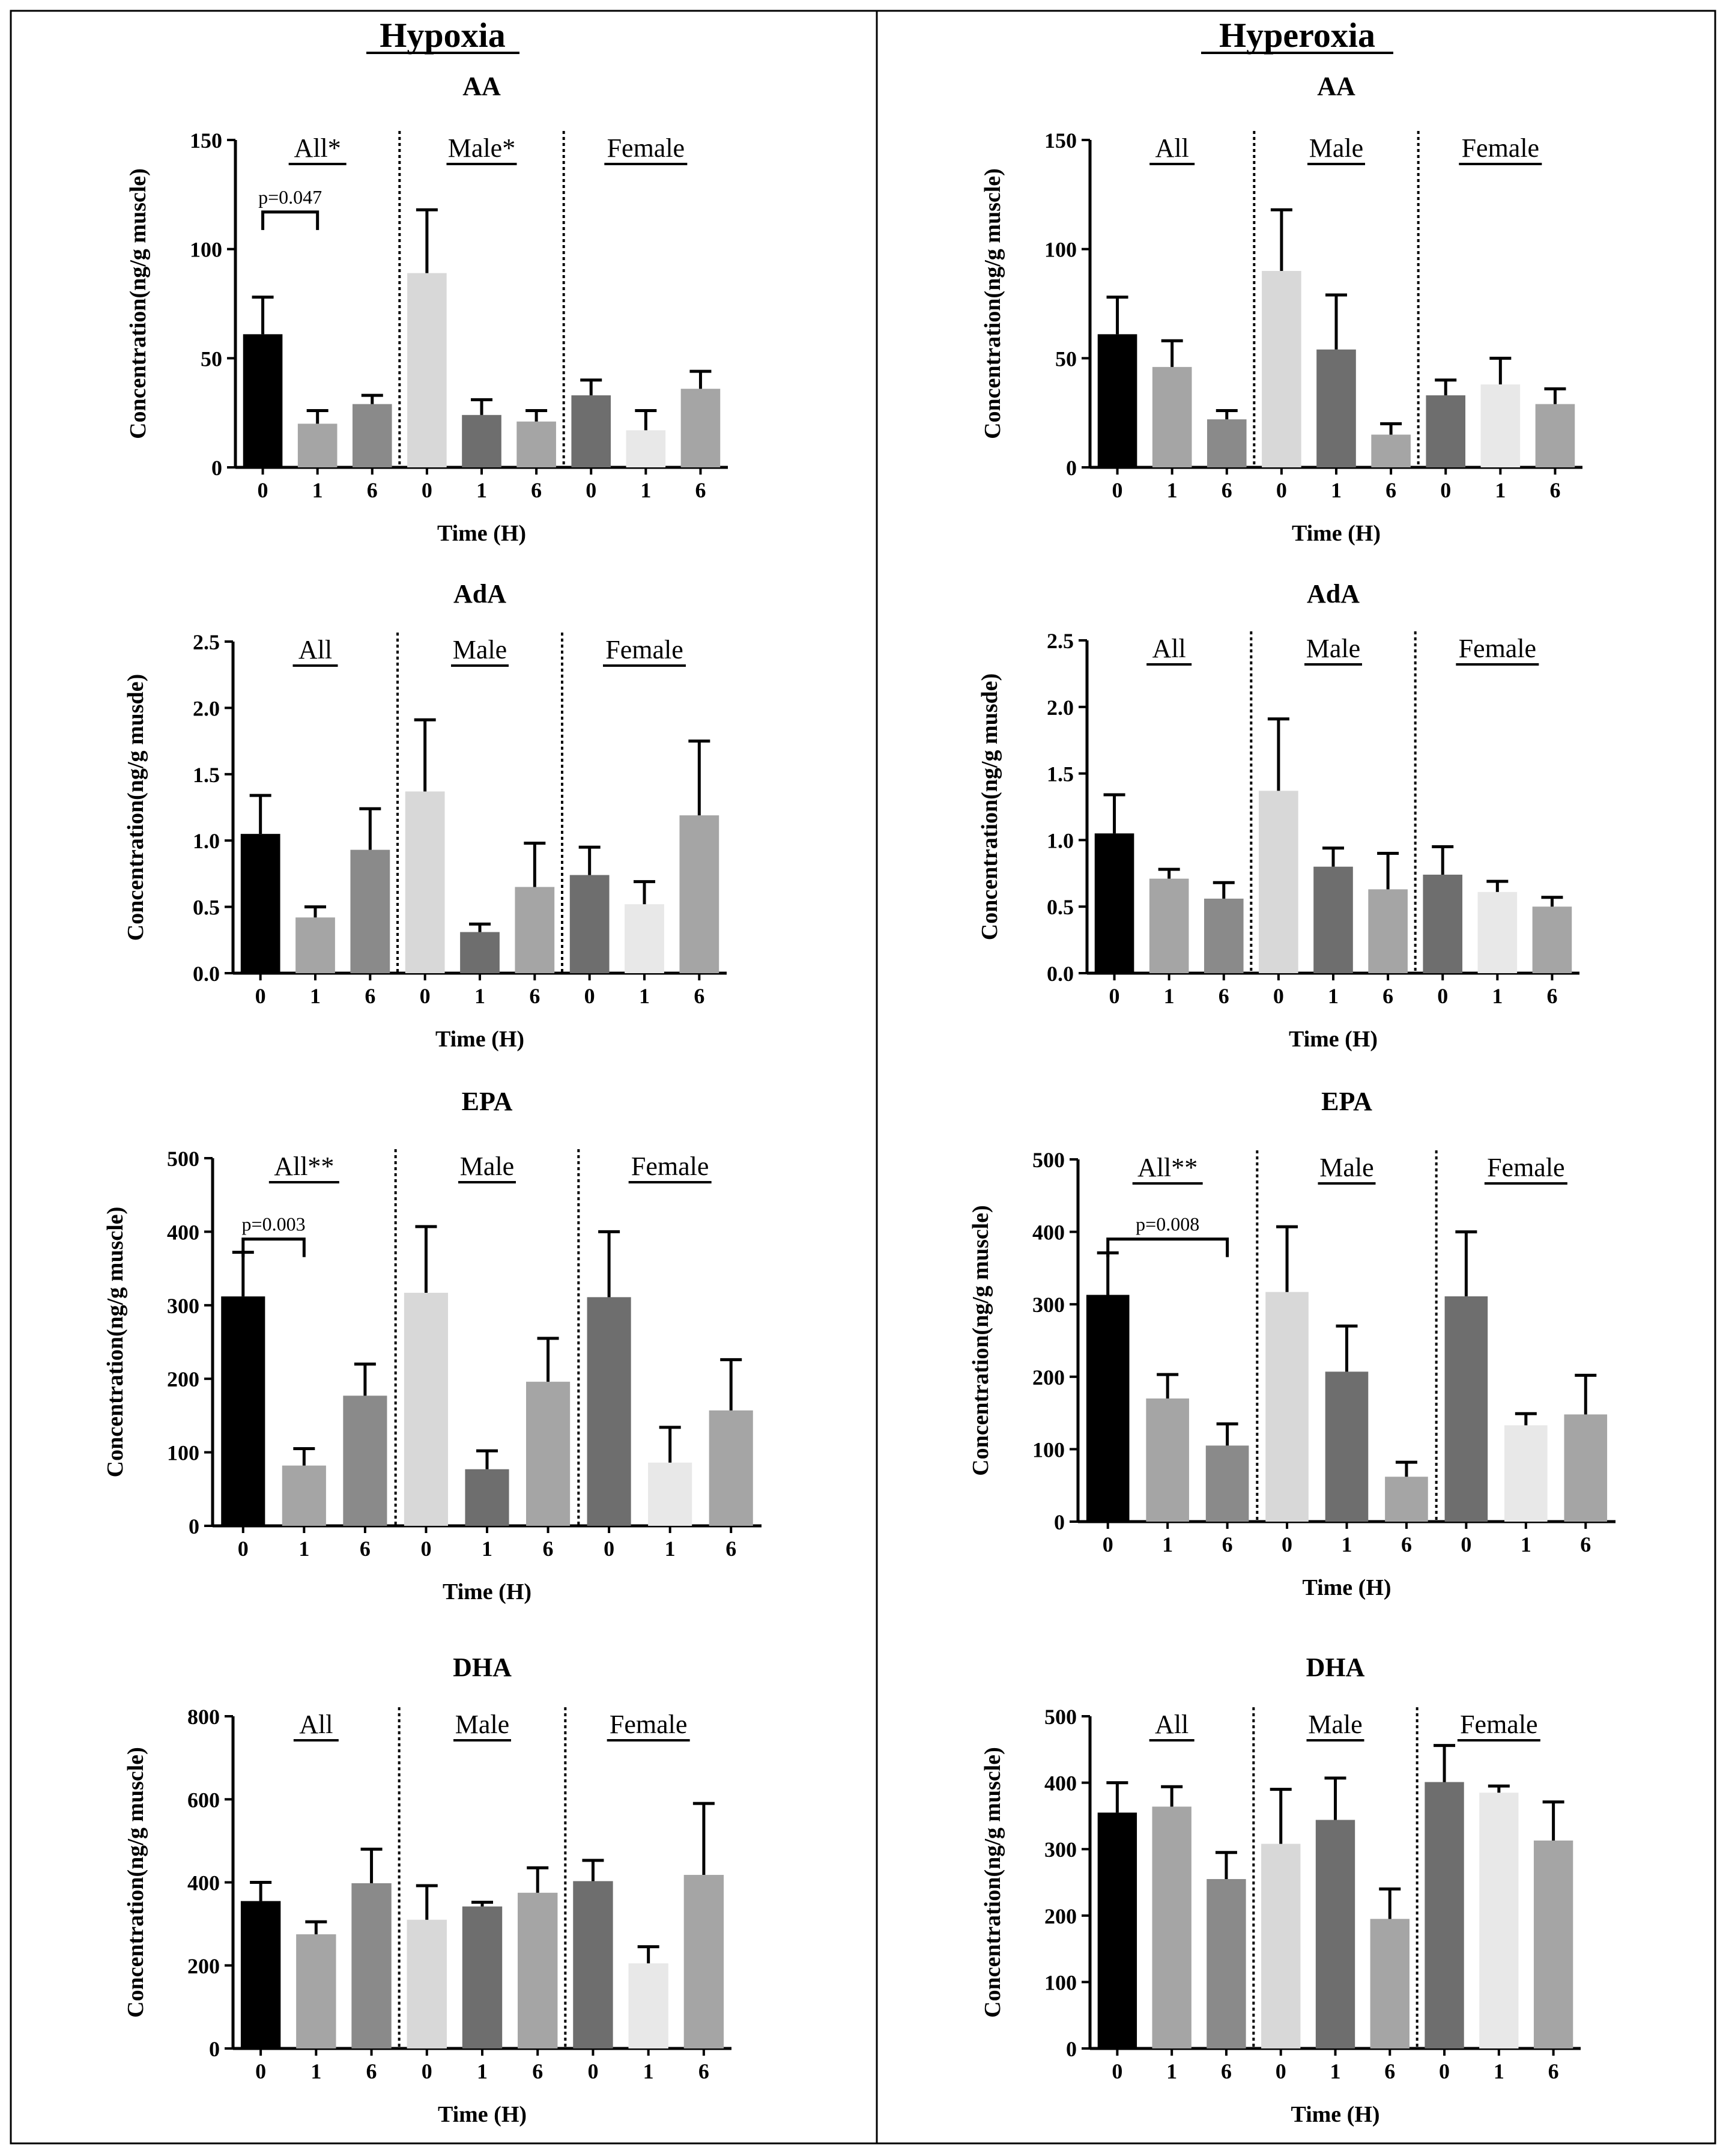  Describe the element at coordinates (1333, 594) in the screenshot. I see `chart-title: AdA` at that location.